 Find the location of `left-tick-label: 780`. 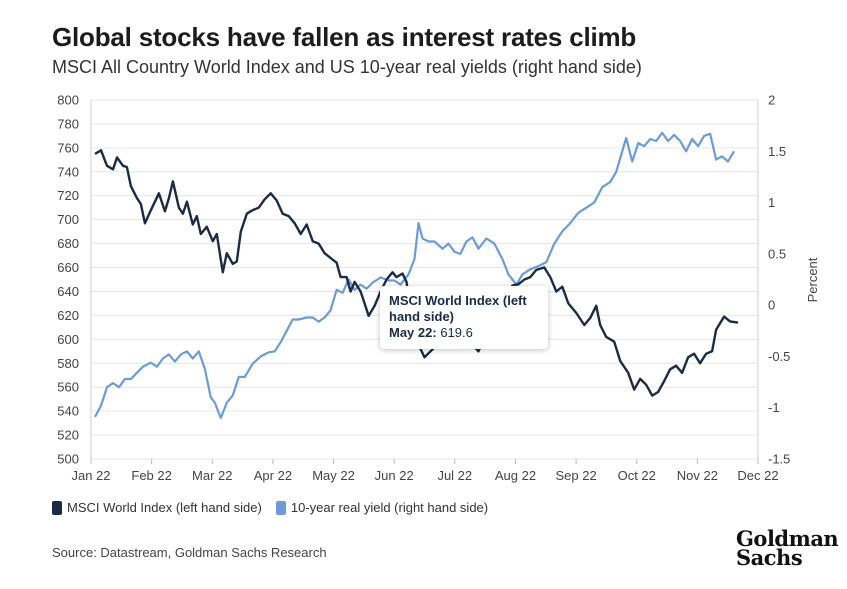

left-tick-label: 780 is located at coordinates (68, 123).